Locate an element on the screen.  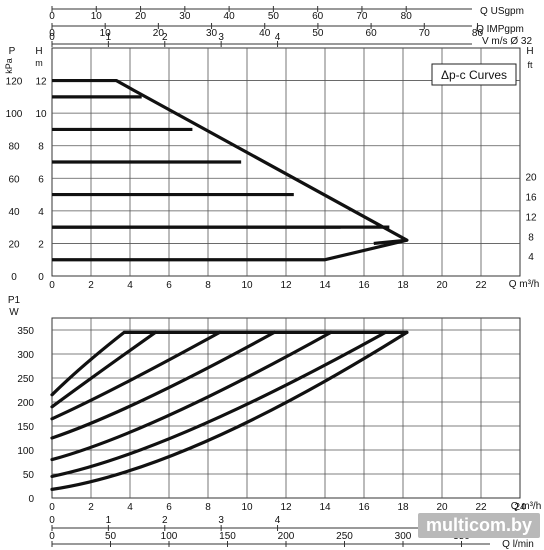
p-axis-unit: kPa is located at coordinates (9, 66).